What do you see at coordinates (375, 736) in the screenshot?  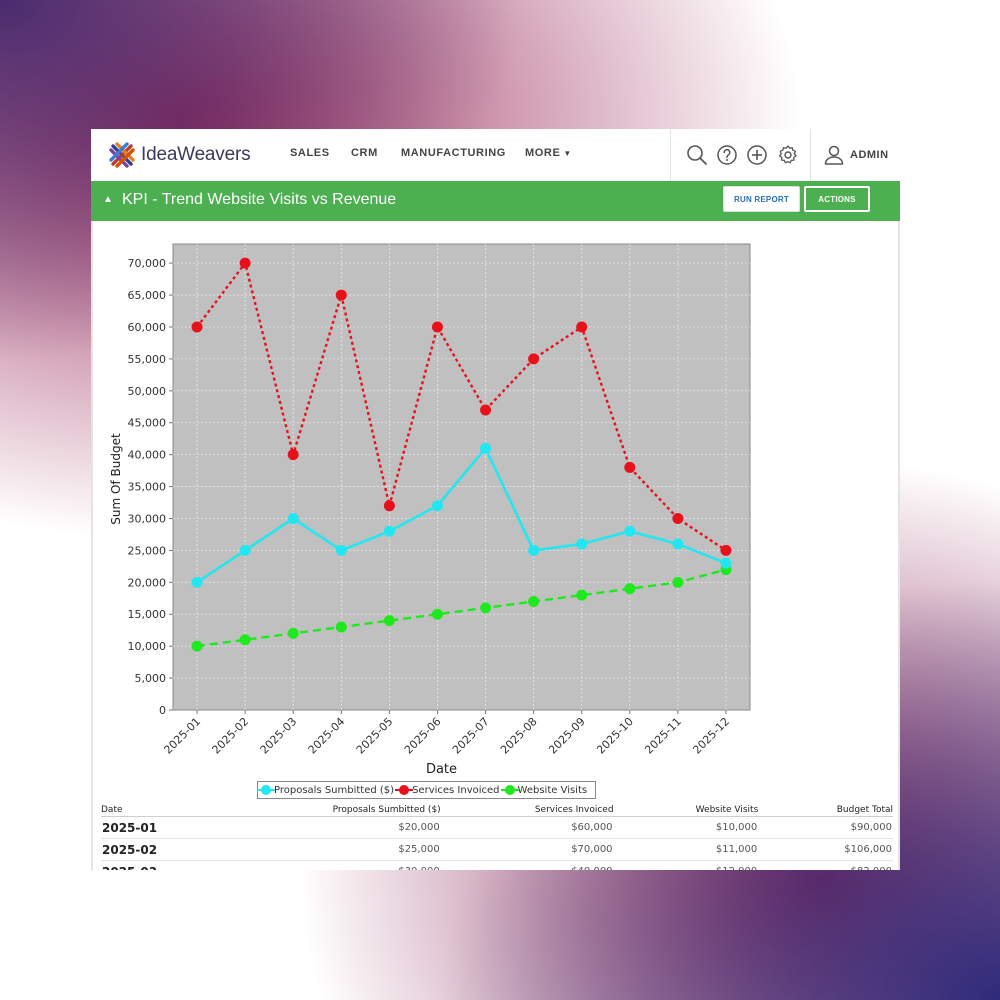 I see `x-tick-label: 2025-05` at bounding box center [375, 736].